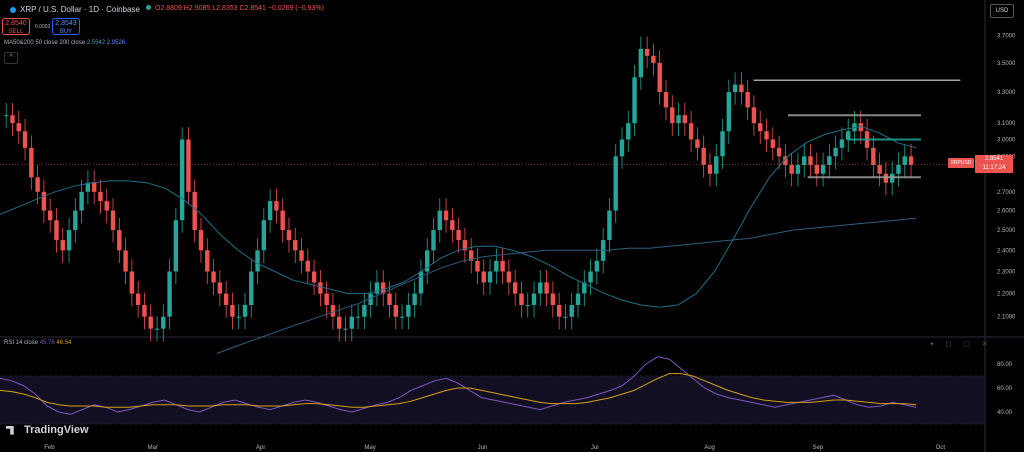 This screenshot has height=452, width=1024. What do you see at coordinates (47, 343) in the screenshot?
I see `rsi-value: 45.76` at bounding box center [47, 343].